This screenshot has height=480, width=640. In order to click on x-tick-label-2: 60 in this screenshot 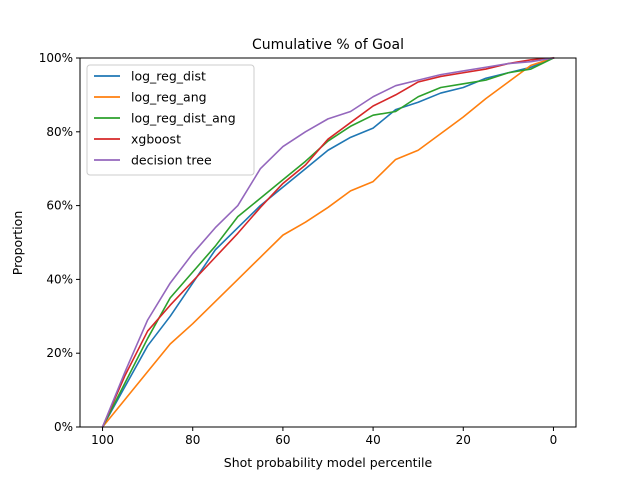, I will do `click(282, 440)`.